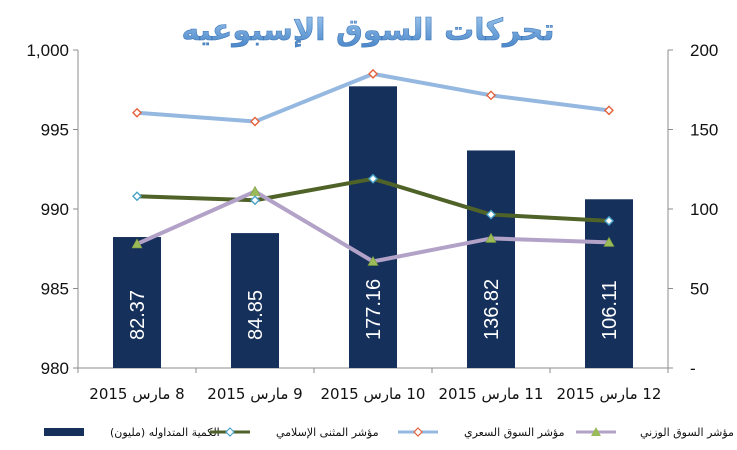 The width and height of the screenshot is (737, 450). Describe the element at coordinates (47, 50) in the screenshot. I see `left-tick-label: 1,000` at that location.